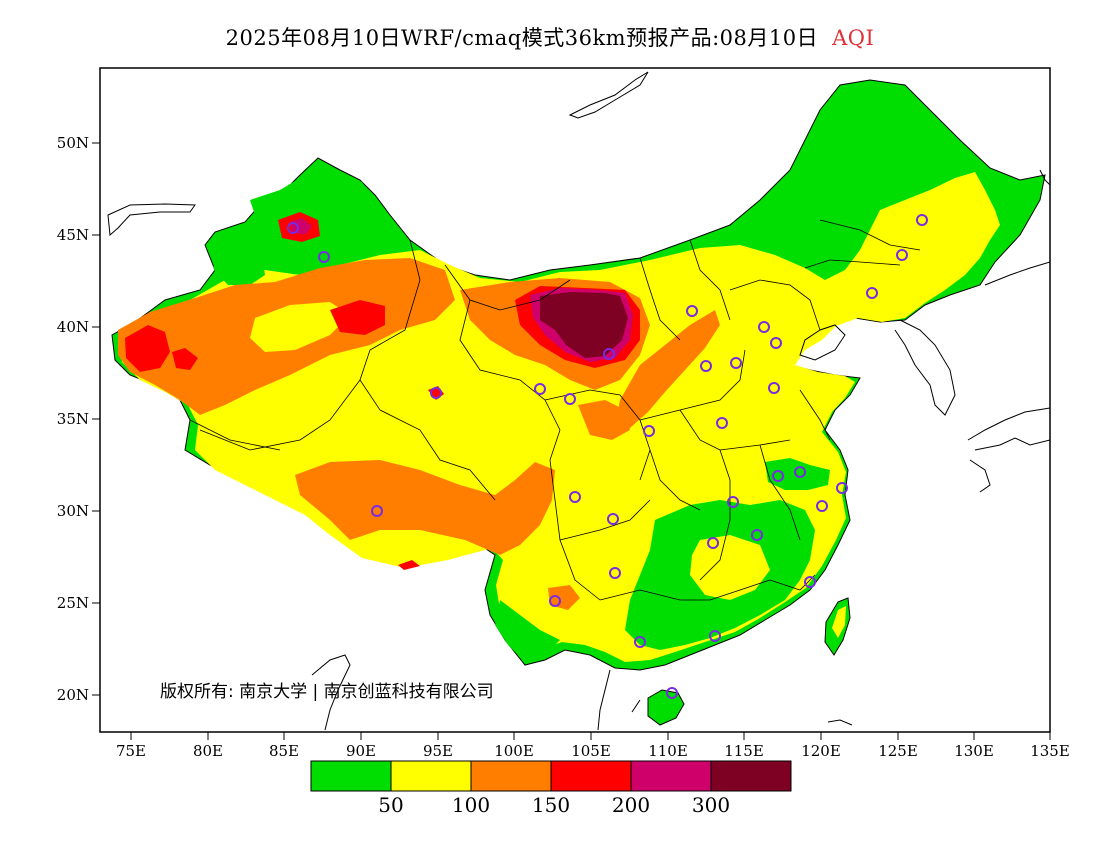 This screenshot has width=1100, height=850. What do you see at coordinates (527, 631) in the screenshot?
I see `aqi-zone-good-guangxi` at bounding box center [527, 631].